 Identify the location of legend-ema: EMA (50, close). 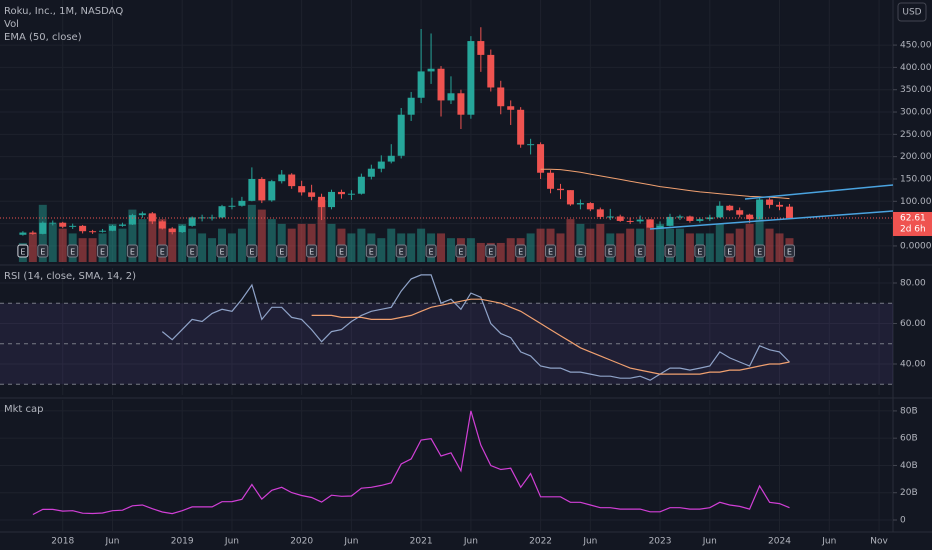
(43, 37).